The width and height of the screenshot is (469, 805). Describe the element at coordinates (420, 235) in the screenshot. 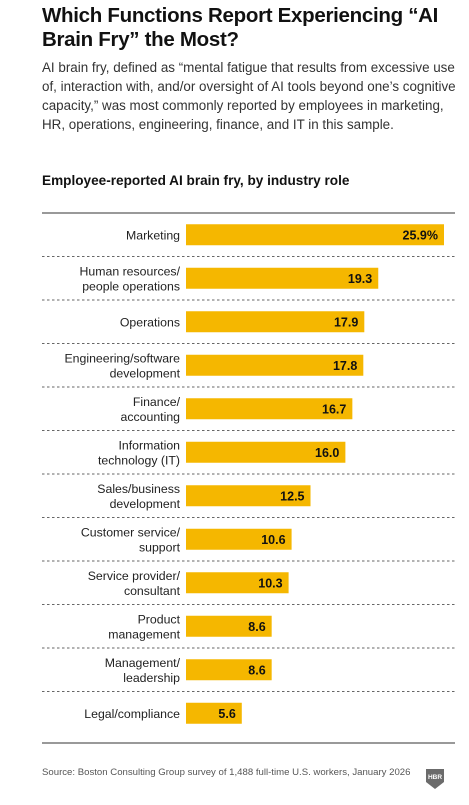

I see `bar-value-label: 25.9%` at that location.